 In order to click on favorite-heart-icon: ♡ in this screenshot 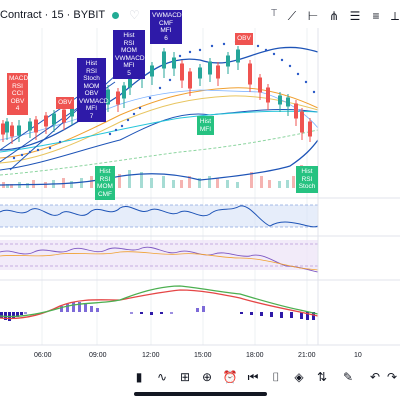, I will do `click(134, 15)`.